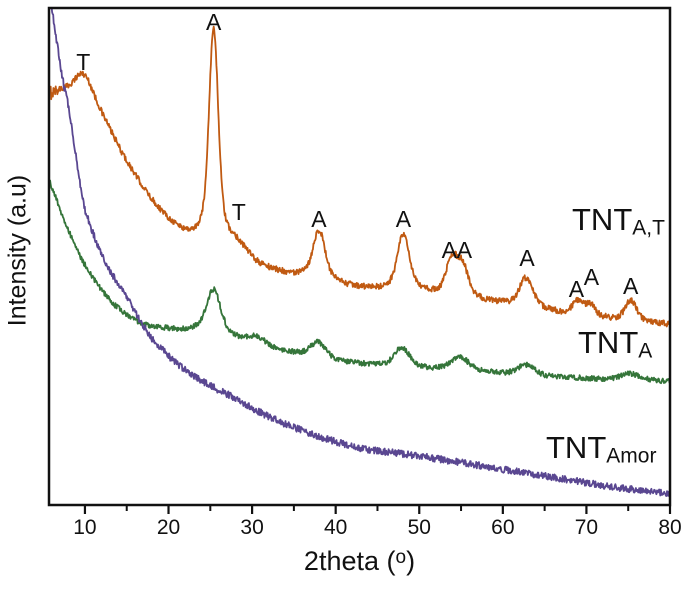  I want to click on x-tick-label: 40, so click(335, 527).